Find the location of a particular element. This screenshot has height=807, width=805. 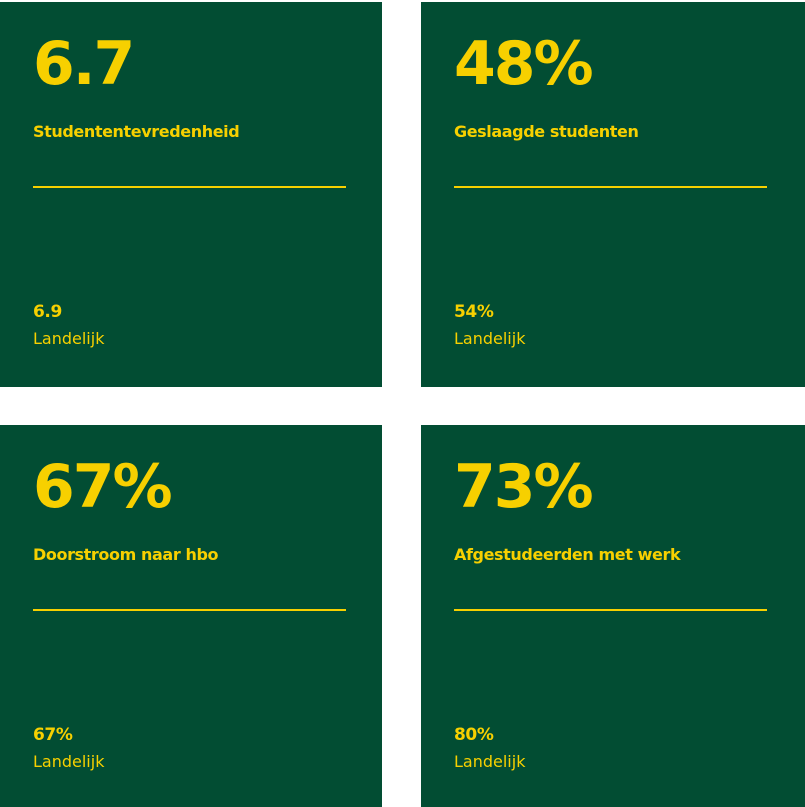

stat-label: Geslaagde studenten is located at coordinates (546, 131).